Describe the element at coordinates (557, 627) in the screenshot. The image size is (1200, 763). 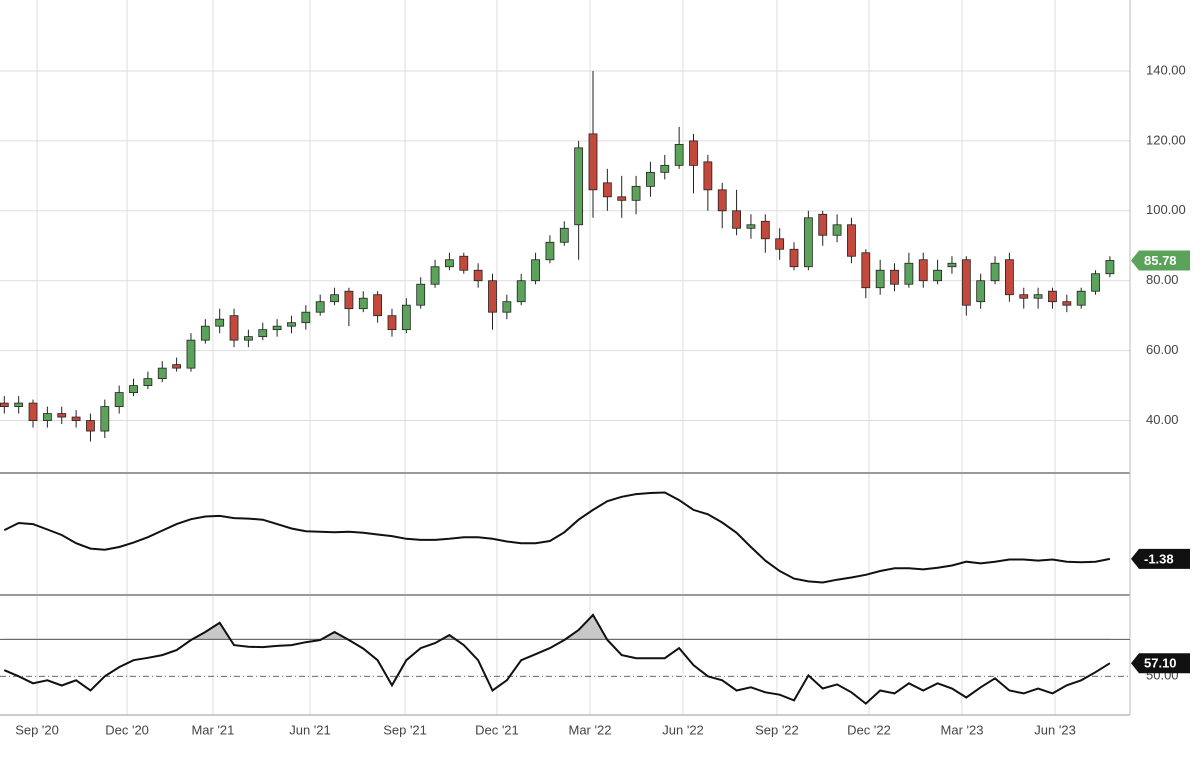
I see `overbought-area` at that location.